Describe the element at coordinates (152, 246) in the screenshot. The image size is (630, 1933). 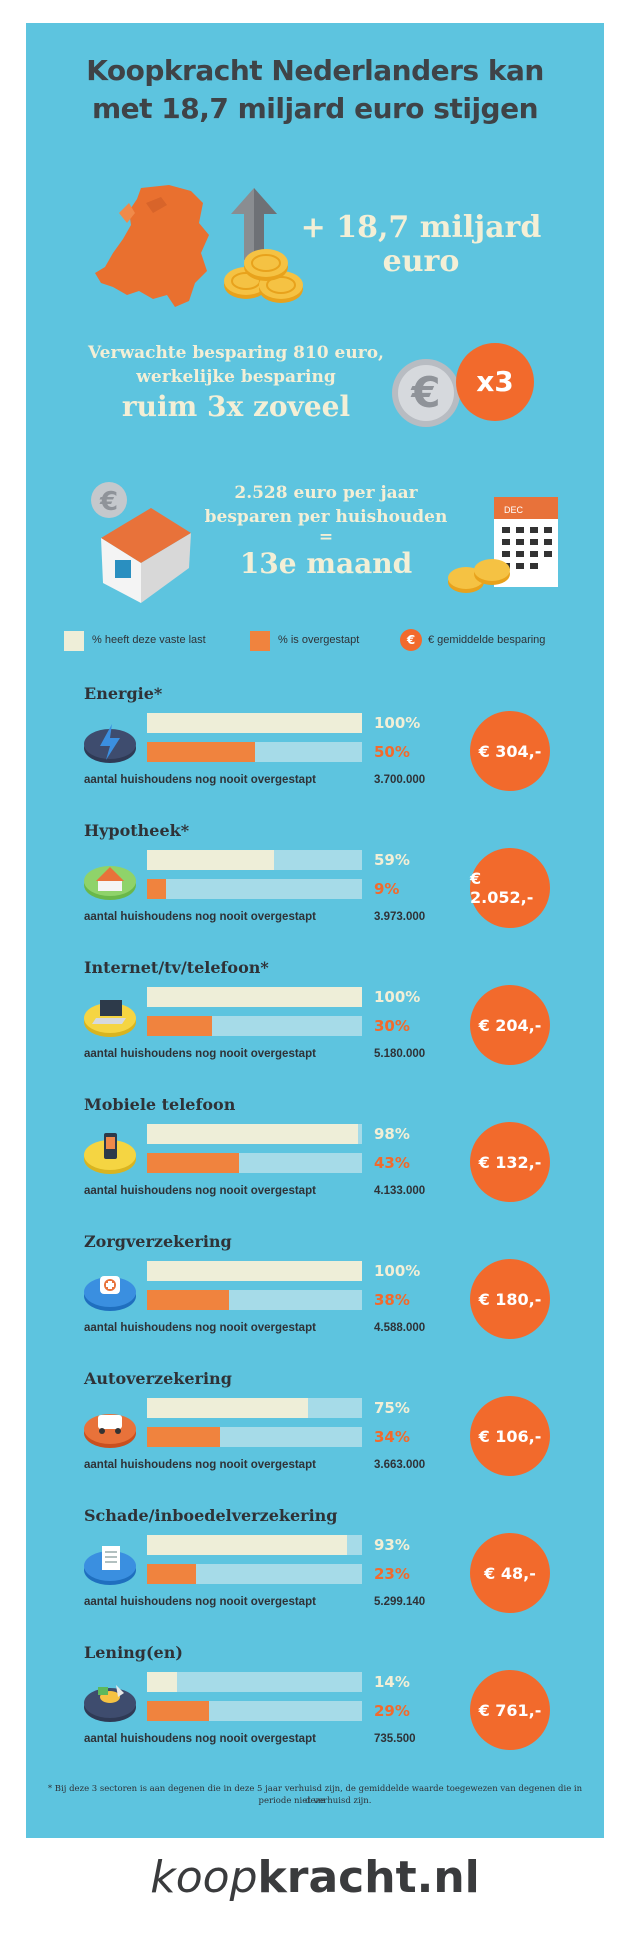
I see `netherlands-map-icon` at that location.